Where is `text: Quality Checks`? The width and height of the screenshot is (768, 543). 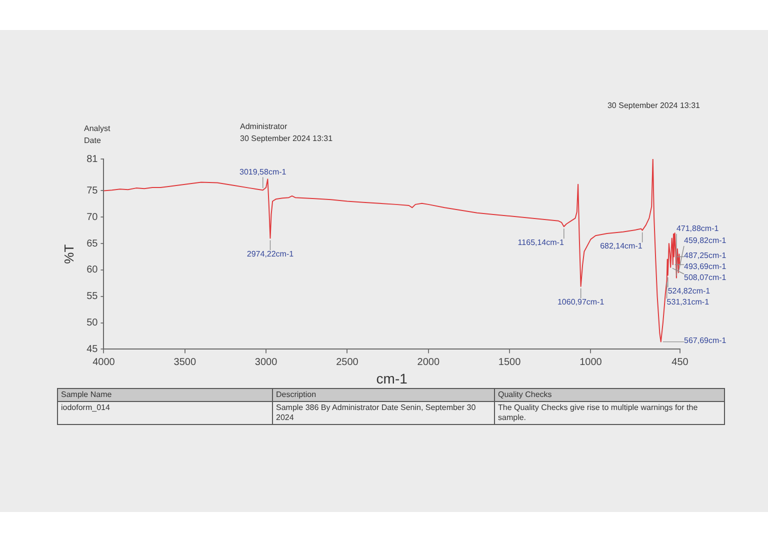 text: Quality Checks is located at coordinates (609, 395).